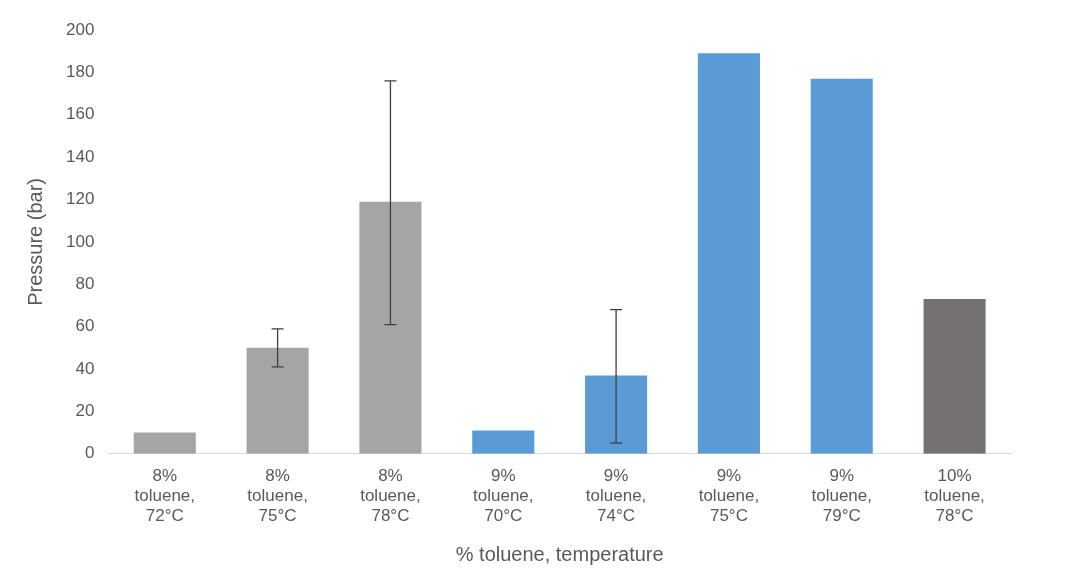  Describe the element at coordinates (390, 495) in the screenshot. I see `x-tick-label: 8% toluene, 78°C` at that location.